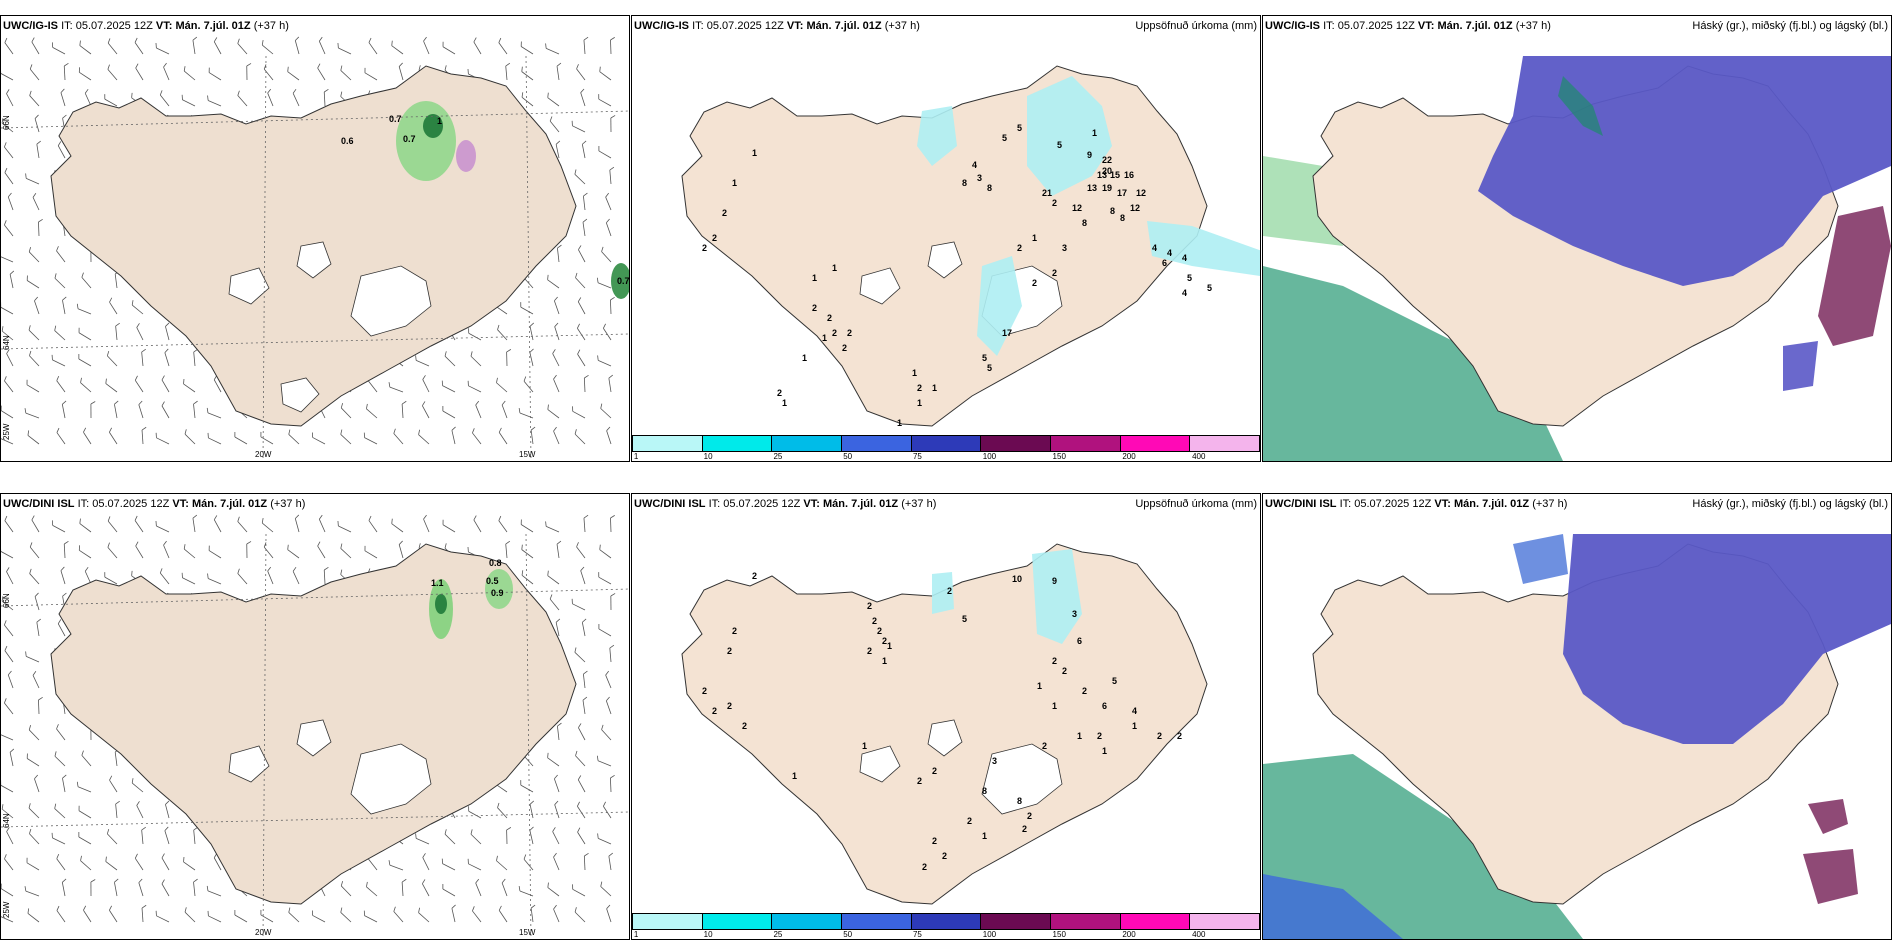  What do you see at coordinates (979, 178) in the screenshot?
I see `map-value-label: 3` at bounding box center [979, 178].